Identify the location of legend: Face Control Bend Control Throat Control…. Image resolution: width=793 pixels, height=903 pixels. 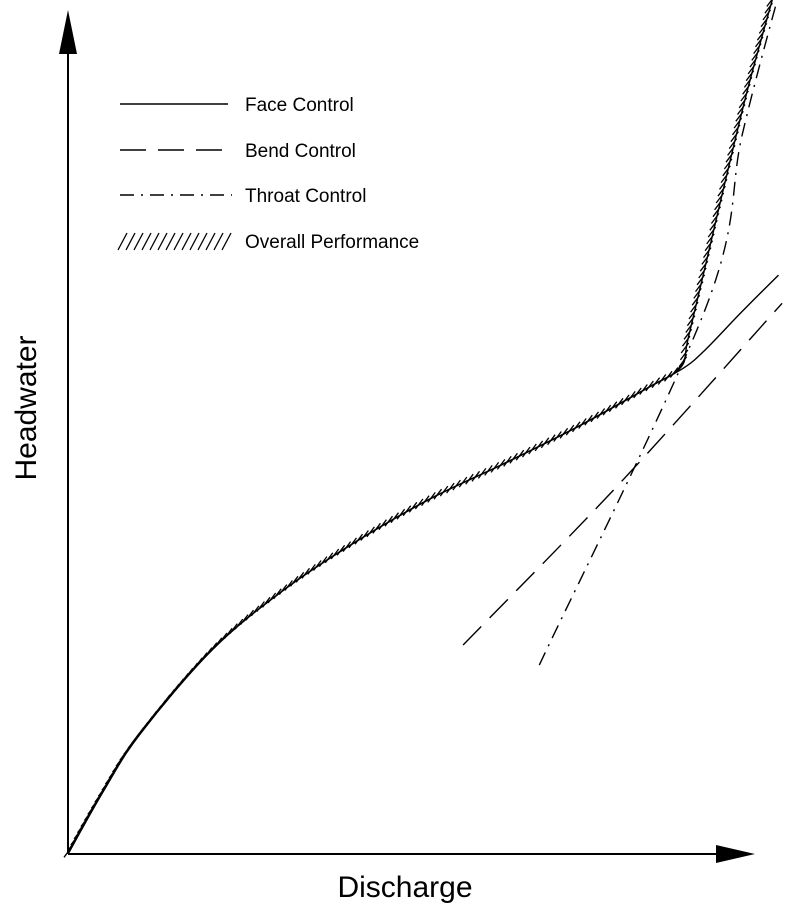
(268, 174).